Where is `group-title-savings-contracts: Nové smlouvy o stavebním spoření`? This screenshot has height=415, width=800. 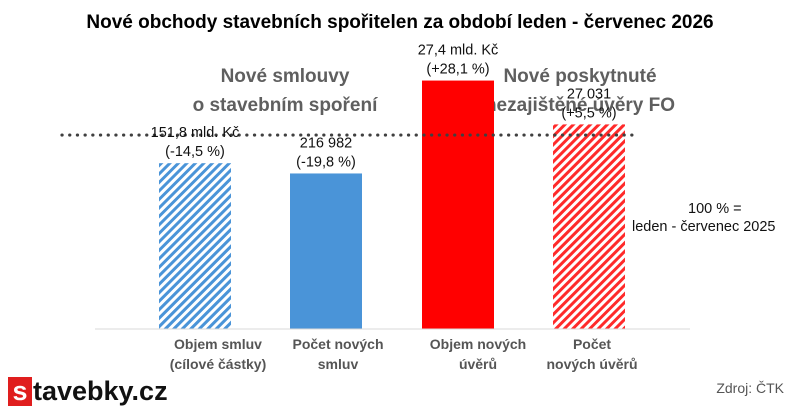
group-title-savings-contracts: Nové smlouvy o stavebním spoření is located at coordinates (285, 91).